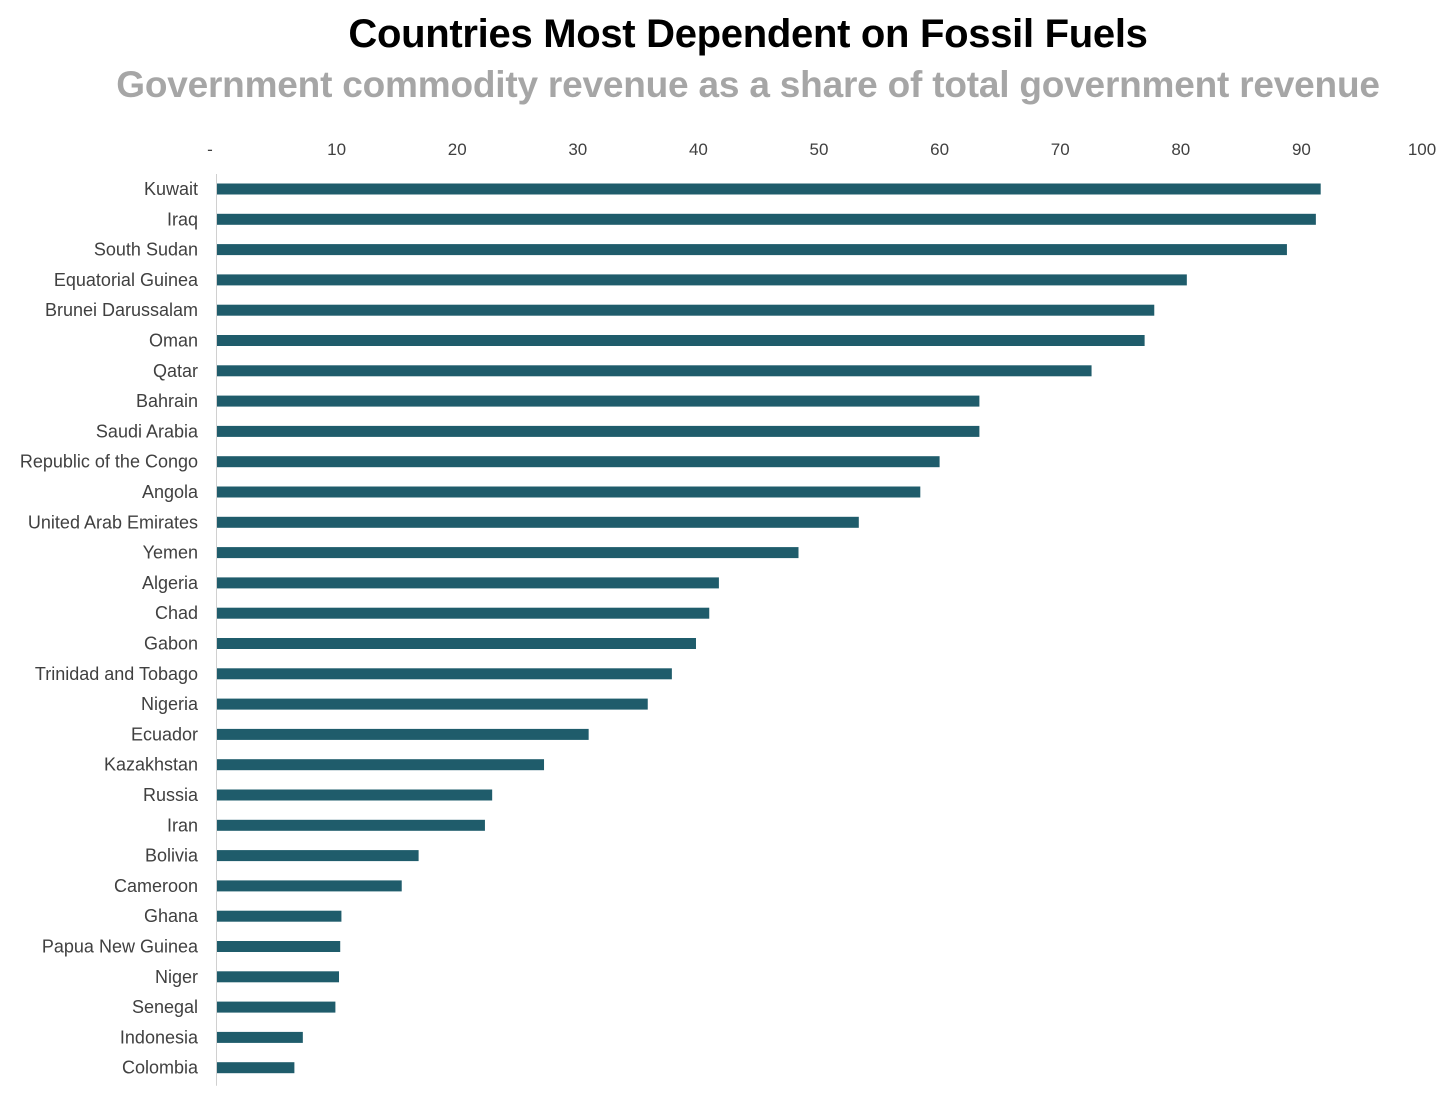  What do you see at coordinates (939, 149) in the screenshot?
I see `x-tick-label: 60` at bounding box center [939, 149].